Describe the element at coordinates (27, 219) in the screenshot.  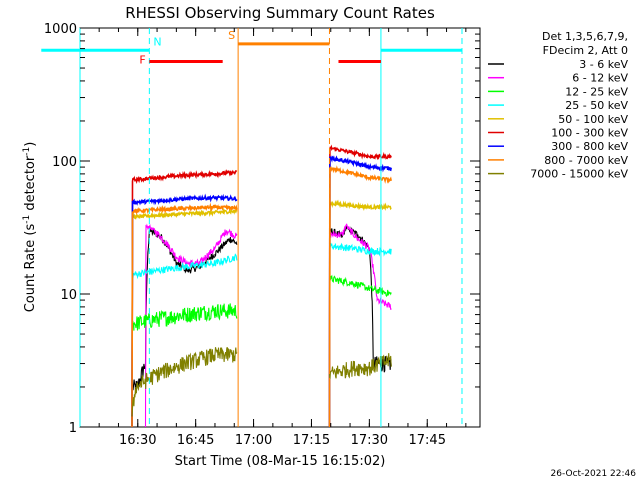
I see `y-axis-title-sup1: -1` at that location.